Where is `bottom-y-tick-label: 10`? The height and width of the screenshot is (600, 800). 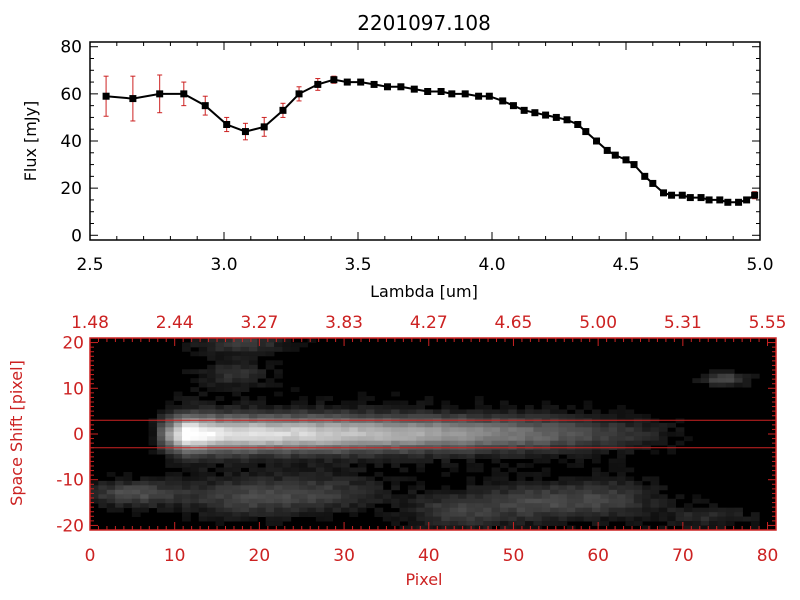 bottom-y-tick-label: 10 is located at coordinates (73, 389).